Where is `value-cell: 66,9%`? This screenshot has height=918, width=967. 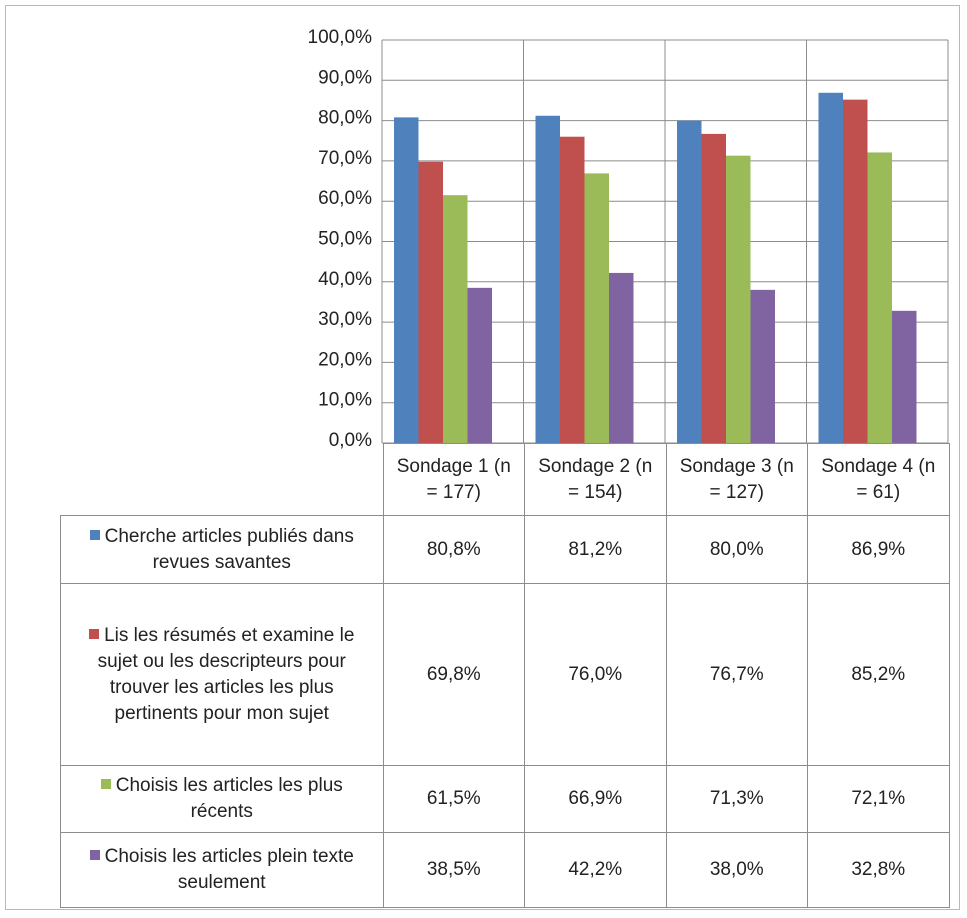
value-cell: 66,9% is located at coordinates (595, 799).